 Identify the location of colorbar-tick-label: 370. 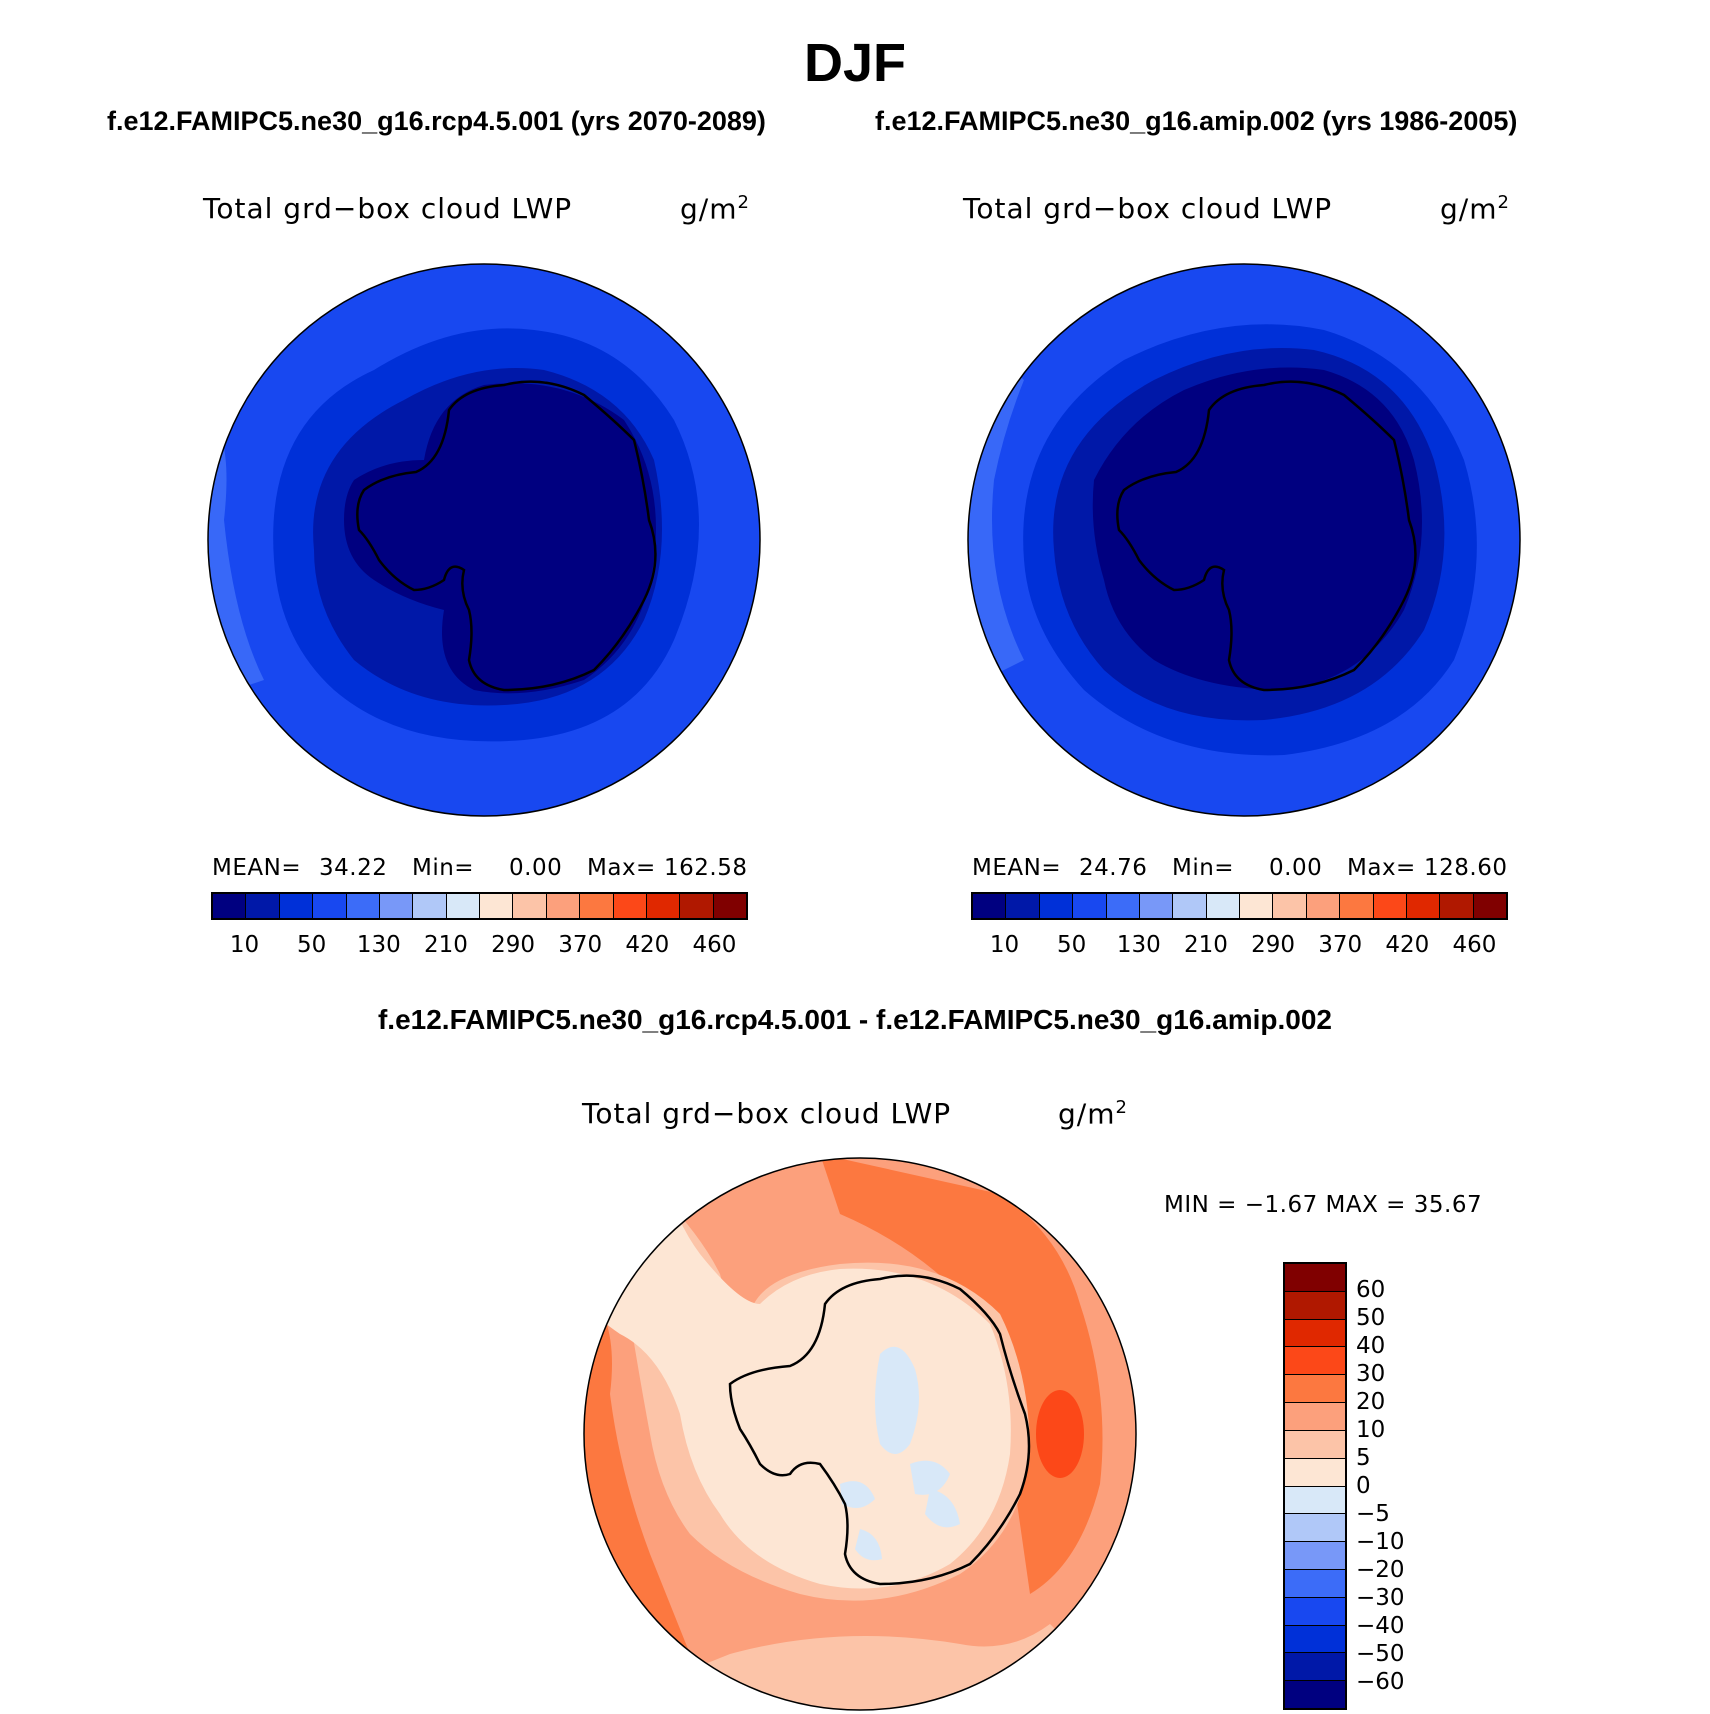
(580, 945).